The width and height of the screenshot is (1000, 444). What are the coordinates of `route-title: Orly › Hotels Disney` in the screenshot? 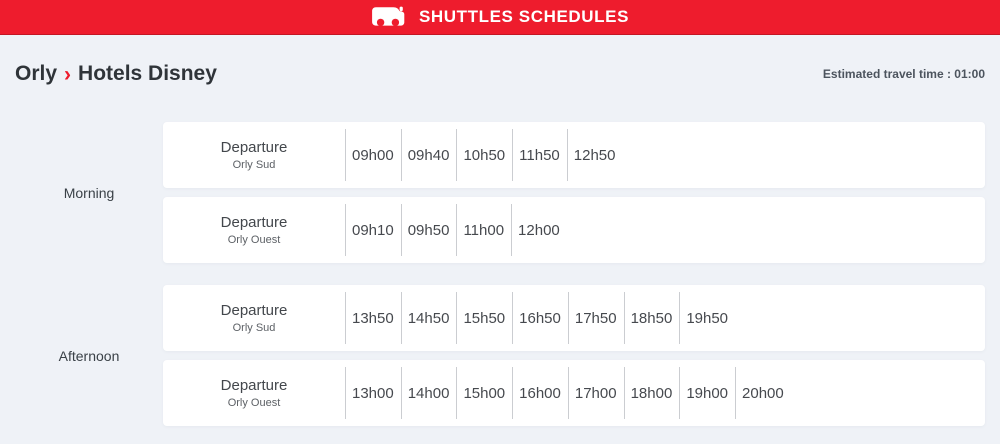 It's located at (116, 74).